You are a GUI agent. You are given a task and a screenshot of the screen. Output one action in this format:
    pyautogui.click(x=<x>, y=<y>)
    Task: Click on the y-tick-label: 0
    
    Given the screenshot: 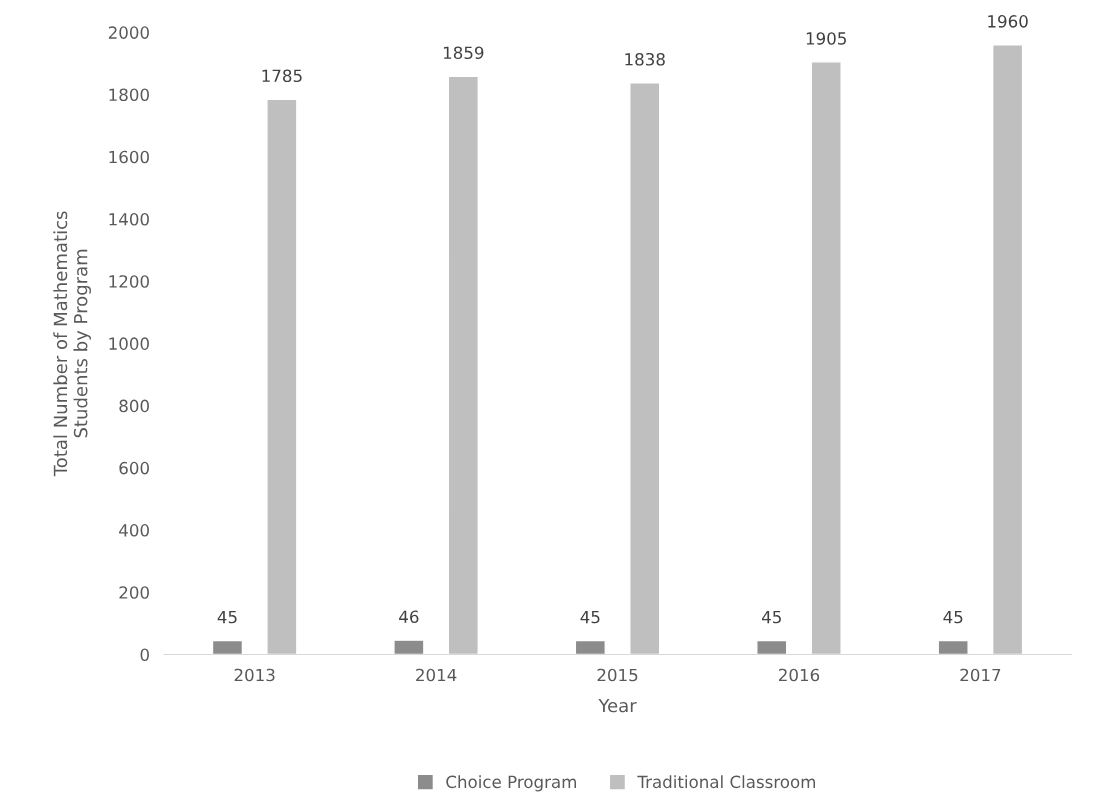 What is the action you would take?
    pyautogui.click(x=144, y=655)
    